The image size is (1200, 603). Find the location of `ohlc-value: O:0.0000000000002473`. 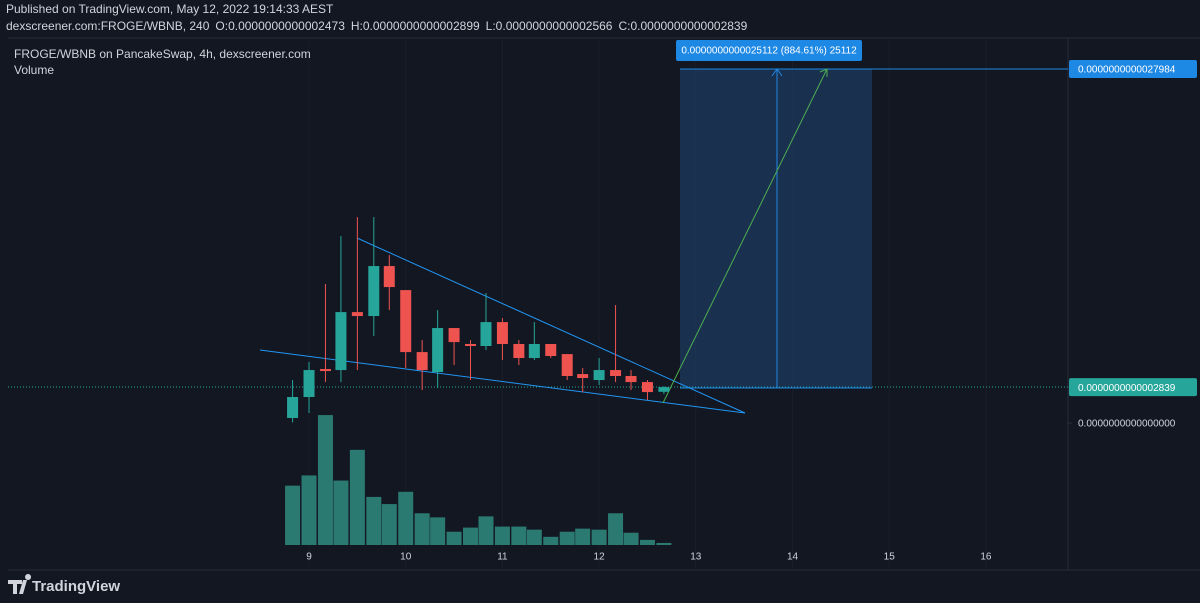

ohlc-value: O:0.0000000000002473 is located at coordinates (280, 26).